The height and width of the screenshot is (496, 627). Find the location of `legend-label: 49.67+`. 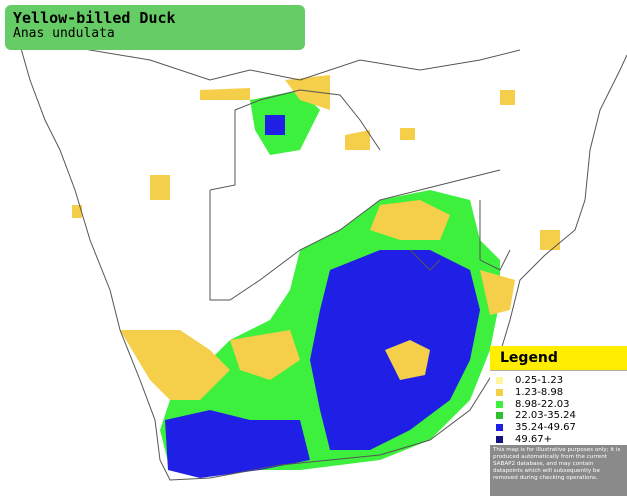

legend-label: 49.67+ is located at coordinates (534, 439).